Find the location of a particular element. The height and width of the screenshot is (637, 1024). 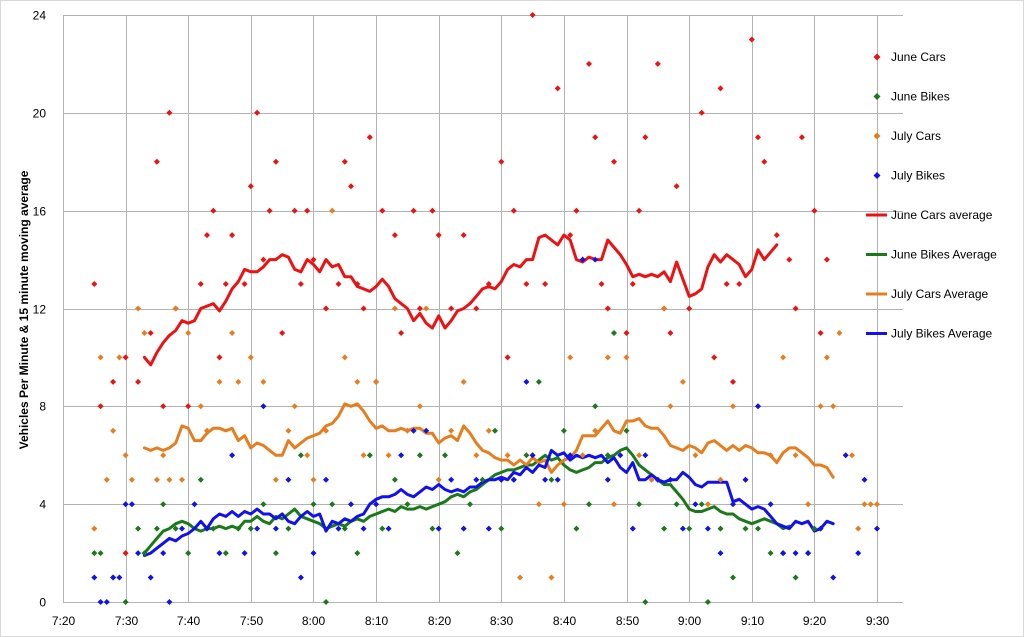

legend-item-june-cars-average: June Cars average is located at coordinates (929, 215).